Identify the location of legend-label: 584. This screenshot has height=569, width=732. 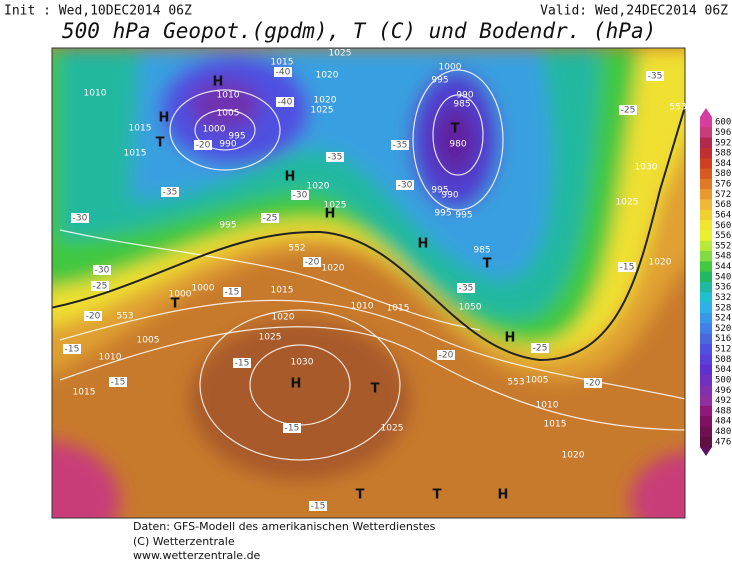
(723, 164).